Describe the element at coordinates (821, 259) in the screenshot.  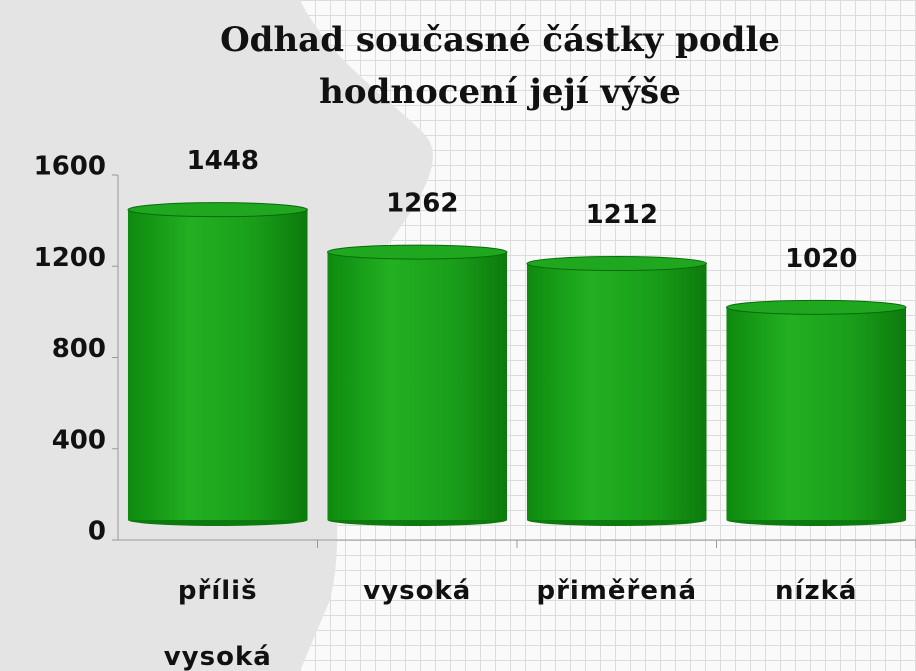
I see `value-label: 1020` at that location.